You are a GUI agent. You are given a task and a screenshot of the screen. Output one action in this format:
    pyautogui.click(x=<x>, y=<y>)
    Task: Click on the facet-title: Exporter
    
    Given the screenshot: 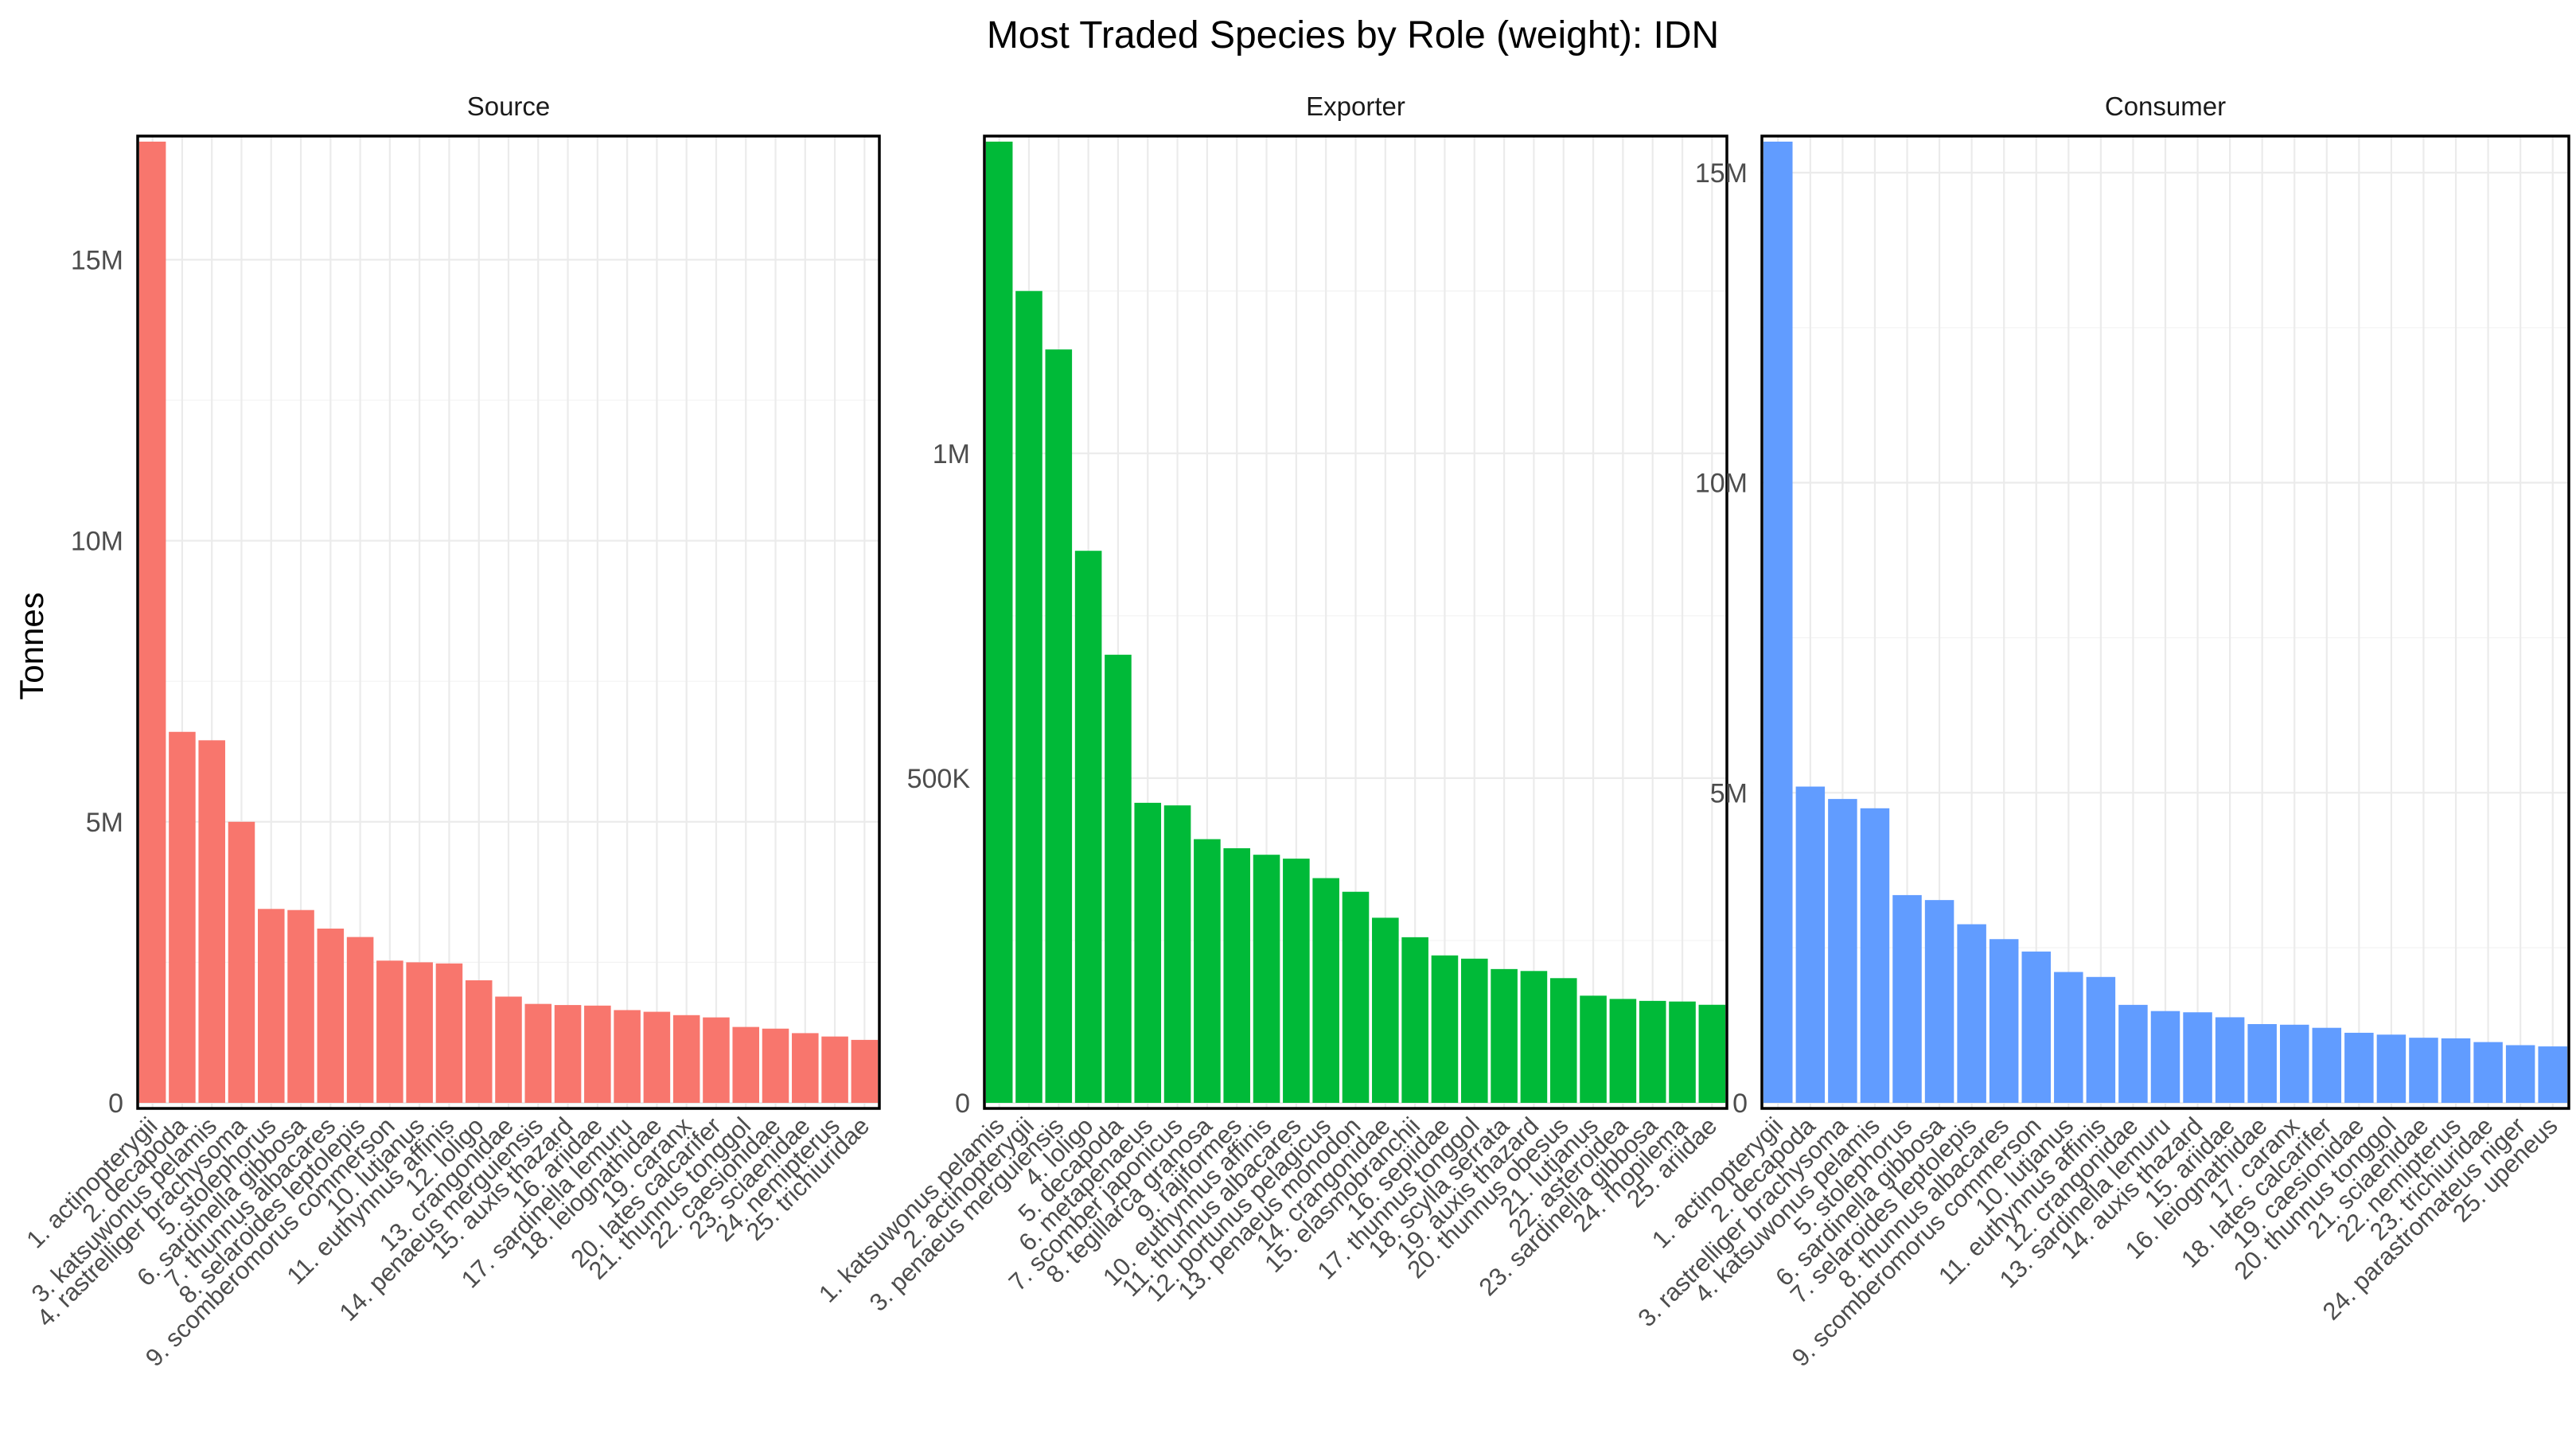 What is the action you would take?
    pyautogui.click(x=1355, y=107)
    